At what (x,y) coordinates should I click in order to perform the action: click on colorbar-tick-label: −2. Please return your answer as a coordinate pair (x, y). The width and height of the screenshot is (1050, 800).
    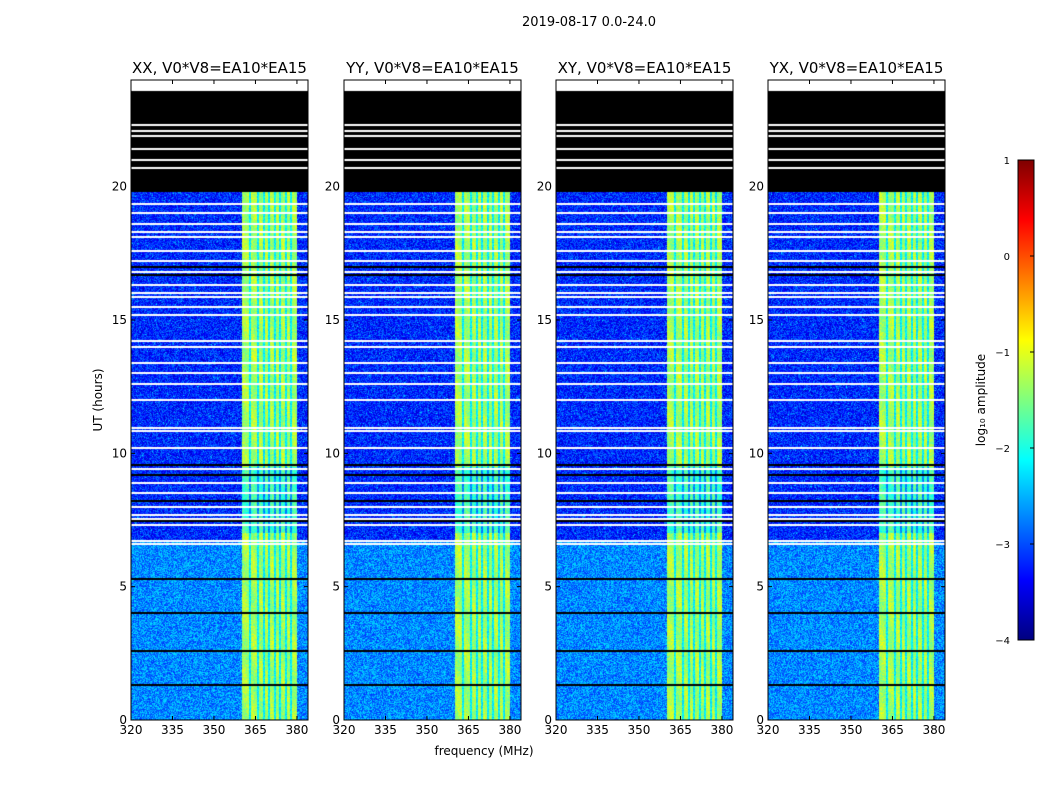
    Looking at the image, I should click on (1002, 449).